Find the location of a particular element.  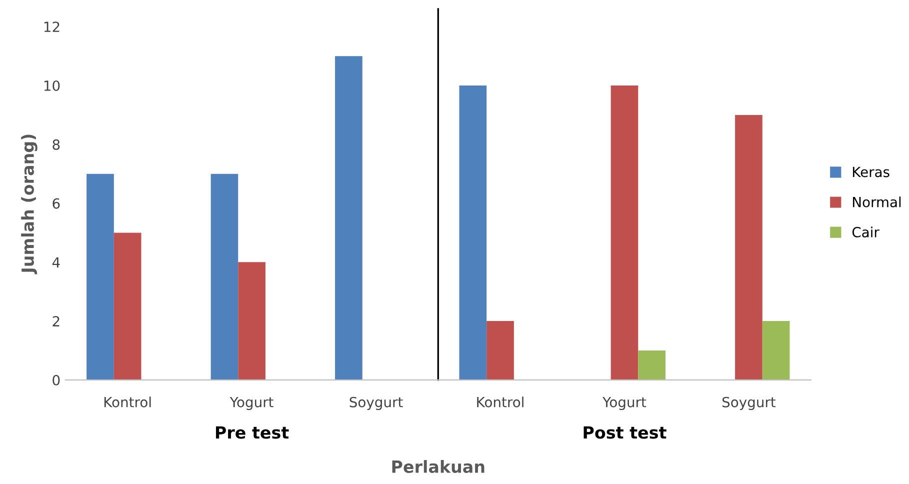

y-axis-title: Jumlah (orang) is located at coordinates (29, 204).